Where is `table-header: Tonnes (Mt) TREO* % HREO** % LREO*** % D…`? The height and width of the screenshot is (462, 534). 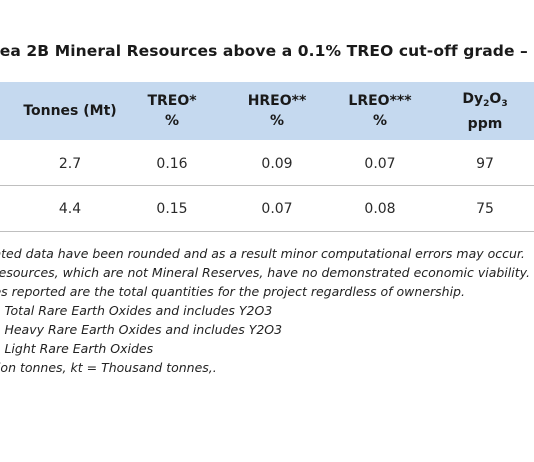
table-header: Tonnes (Mt) TREO* % HREO** % LREO*** % D… is located at coordinates (267, 111).